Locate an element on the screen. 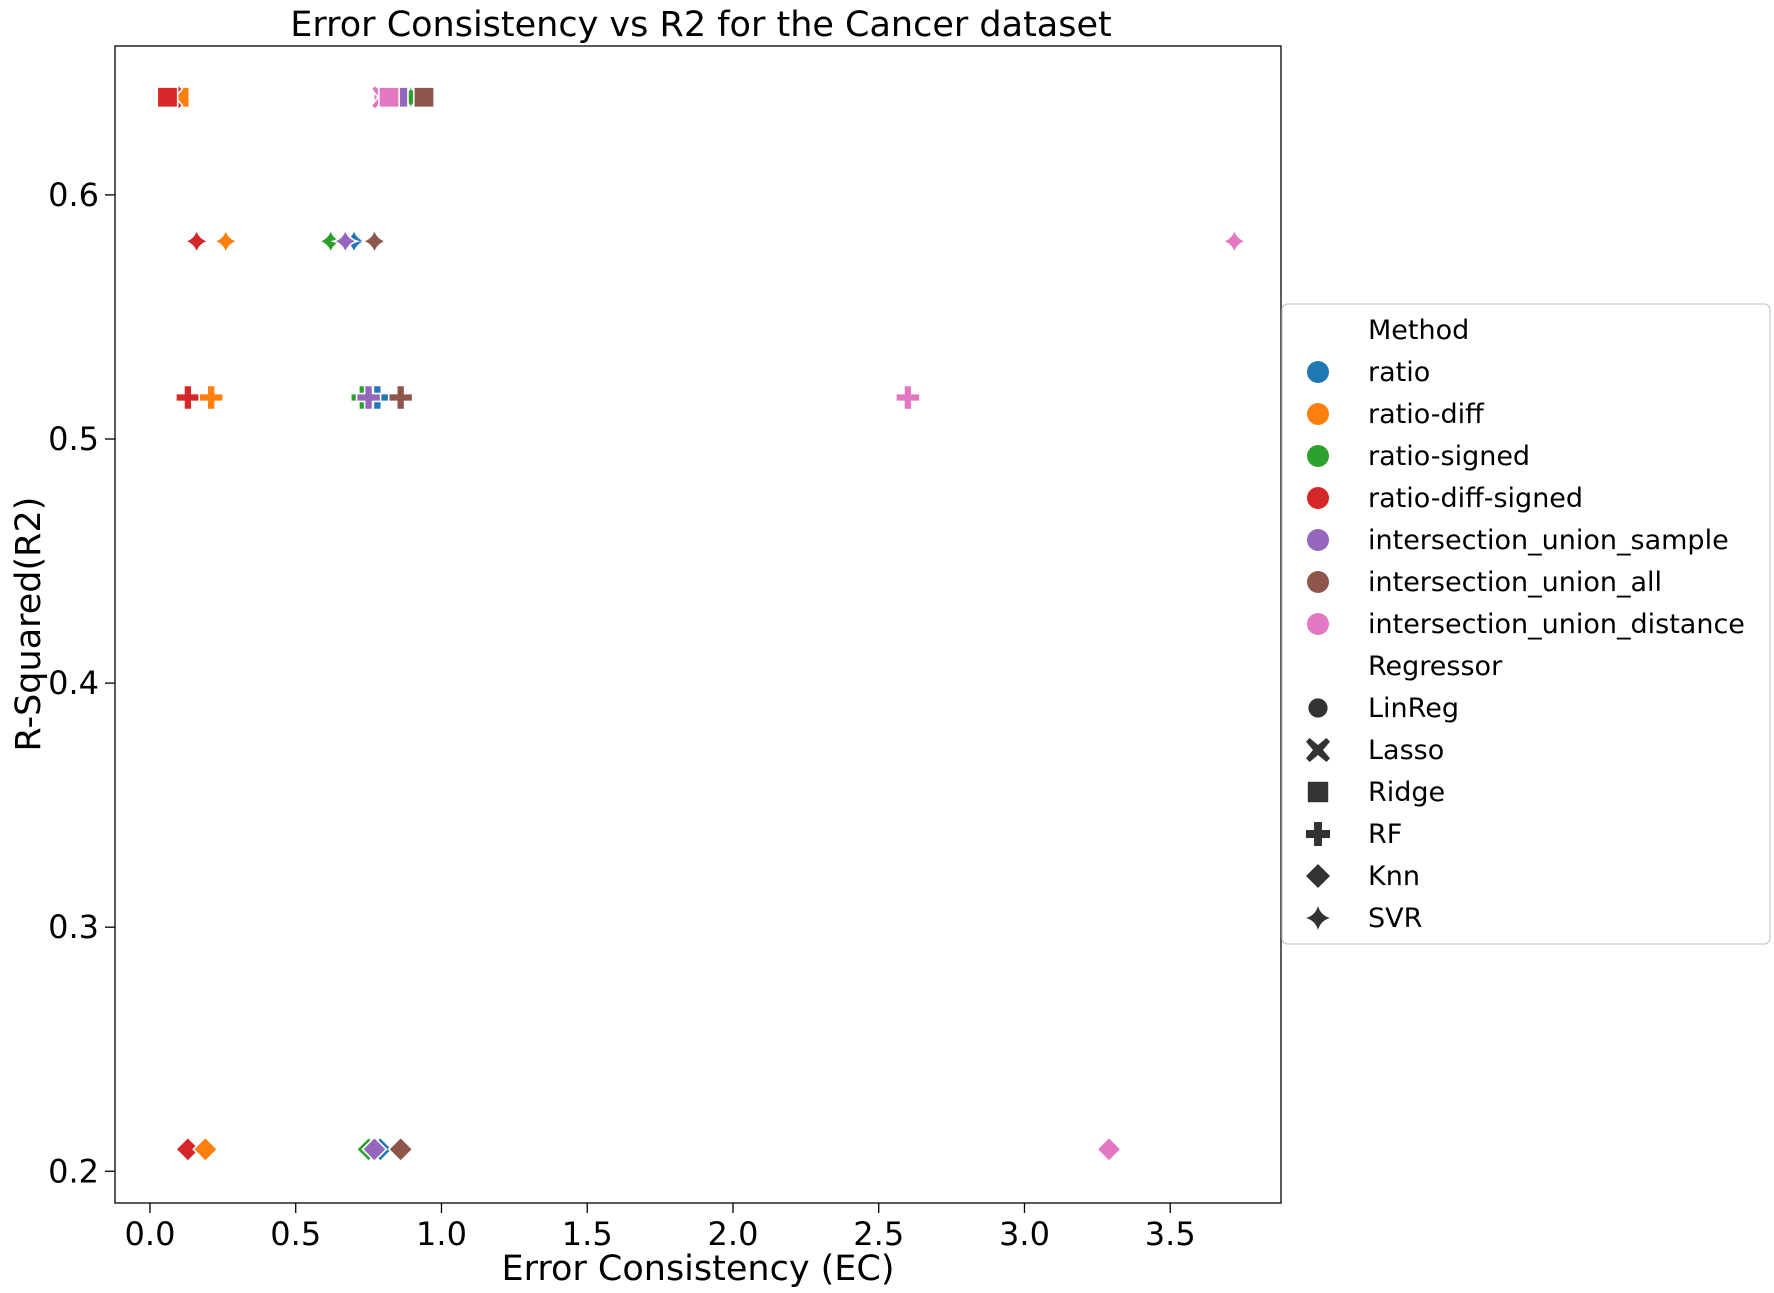  x-tick-label: 3.5 is located at coordinates (1170, 1234).